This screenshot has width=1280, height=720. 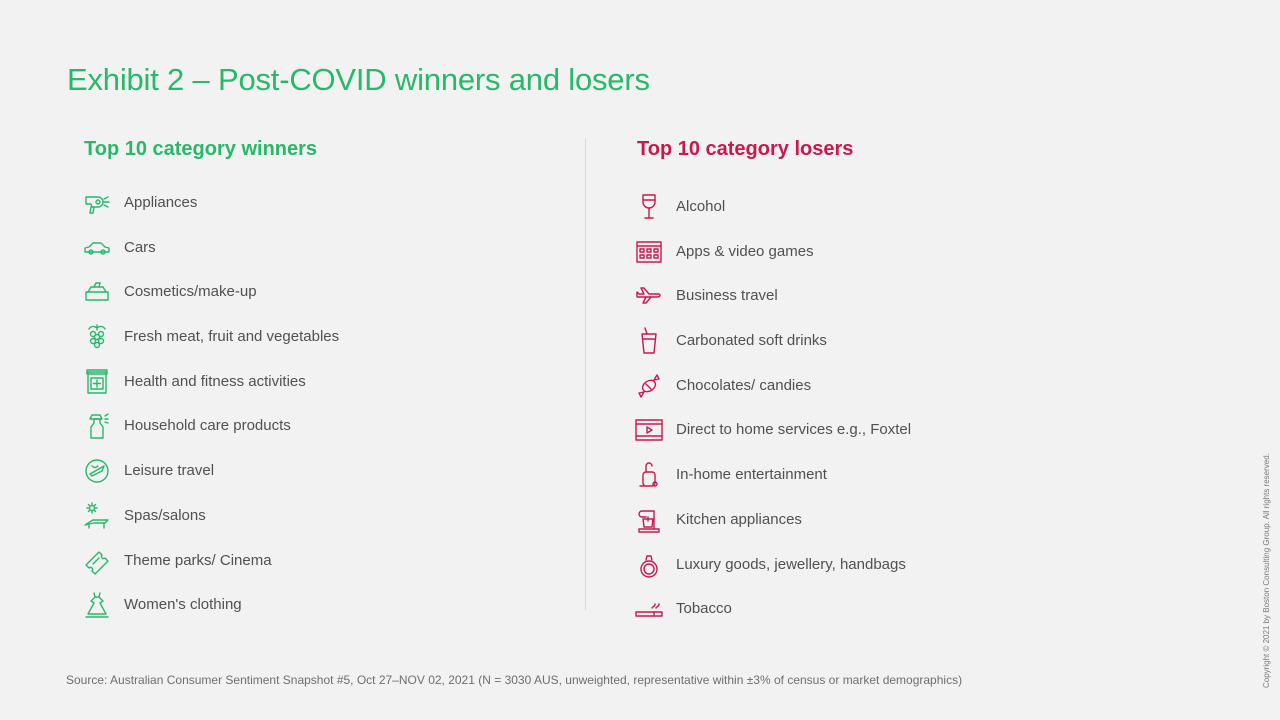 What do you see at coordinates (649, 430) in the screenshot?
I see `video-player-icon` at bounding box center [649, 430].